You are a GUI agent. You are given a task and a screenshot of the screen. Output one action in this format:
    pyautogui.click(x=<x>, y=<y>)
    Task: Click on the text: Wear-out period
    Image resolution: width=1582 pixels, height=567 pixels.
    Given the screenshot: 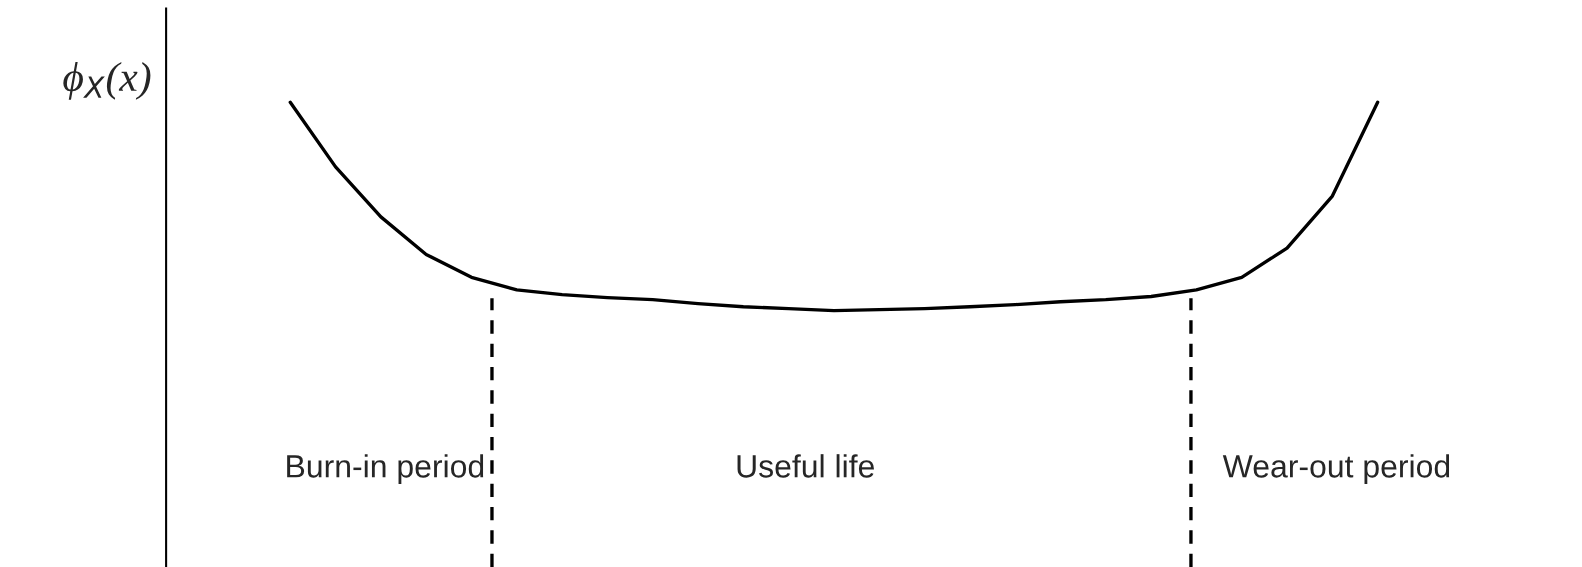 What is the action you would take?
    pyautogui.click(x=1336, y=469)
    